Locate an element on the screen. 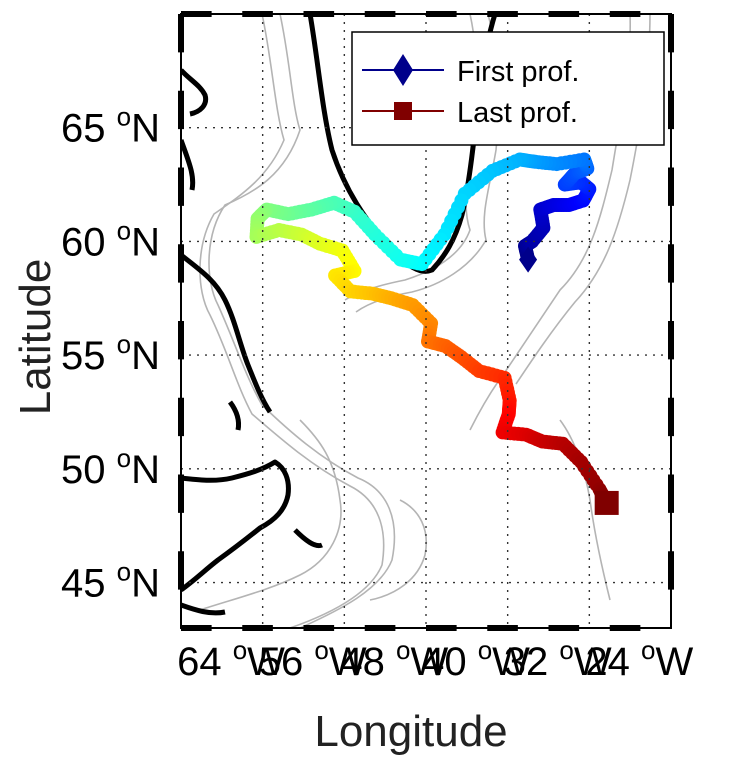 Image resolution: width=747 pixels, height=763 pixels. lon-tick-label: 32 oW is located at coordinates (558, 659).